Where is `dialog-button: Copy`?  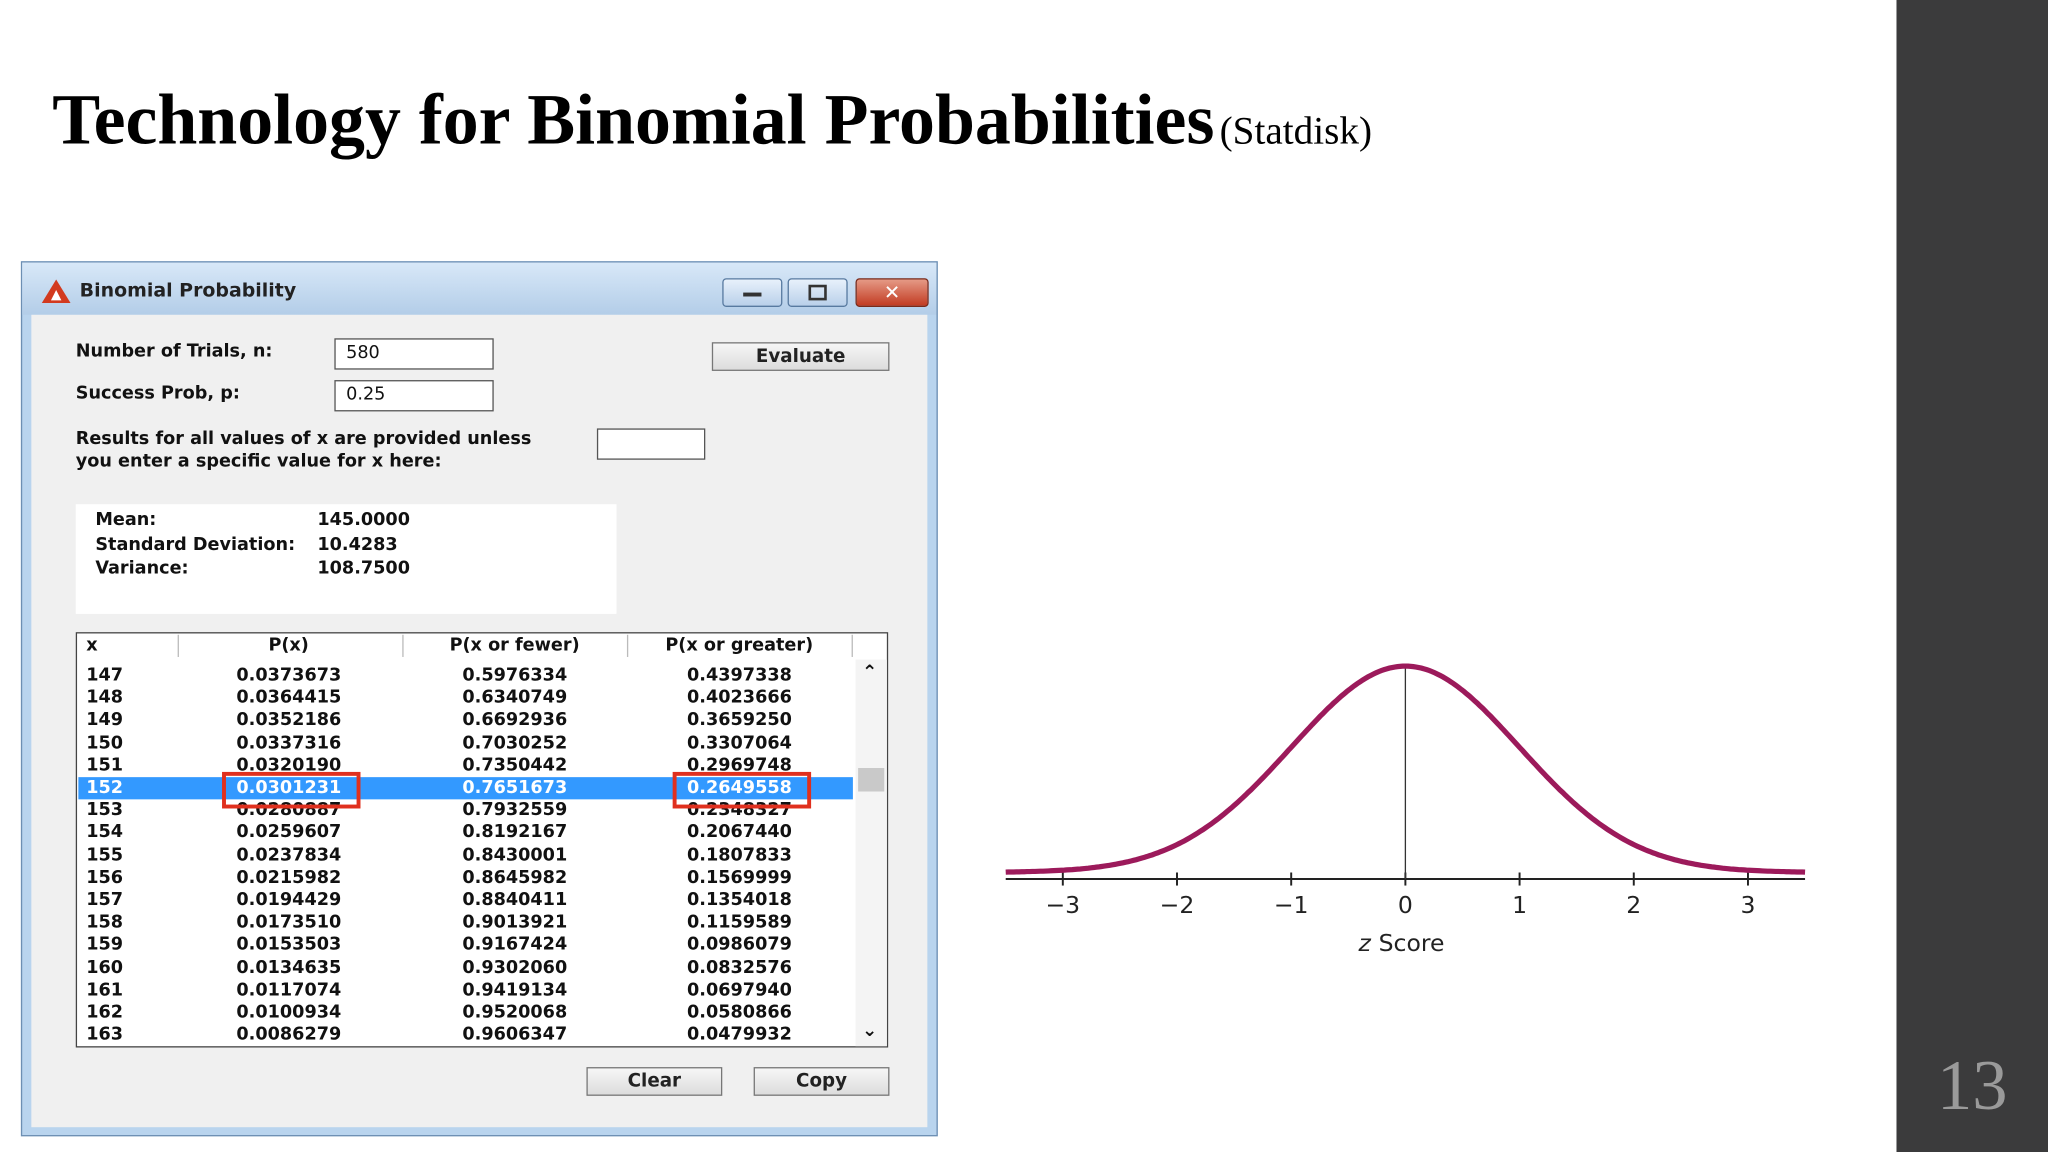 dialog-button: Copy is located at coordinates (821, 1081).